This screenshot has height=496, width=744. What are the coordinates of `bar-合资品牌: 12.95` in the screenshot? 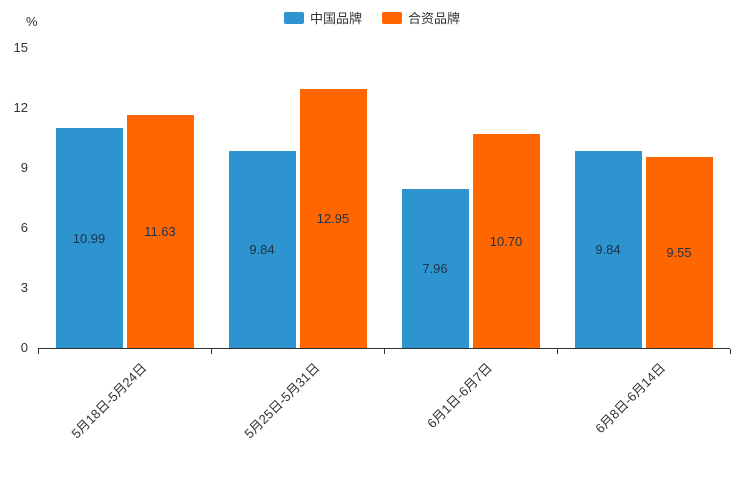 It's located at (333, 218).